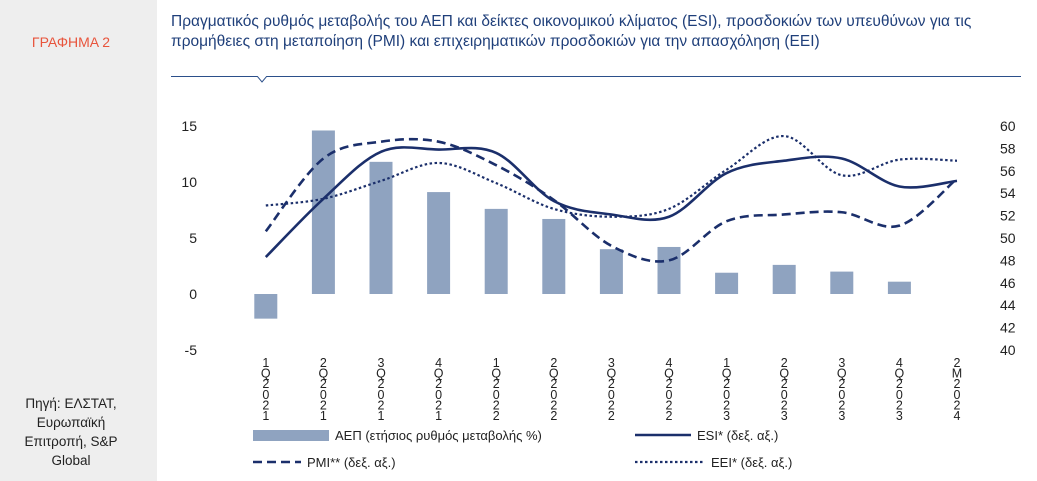 Image resolution: width=1037 pixels, height=481 pixels. Describe the element at coordinates (262, 79) in the screenshot. I see `title-pointer` at that location.